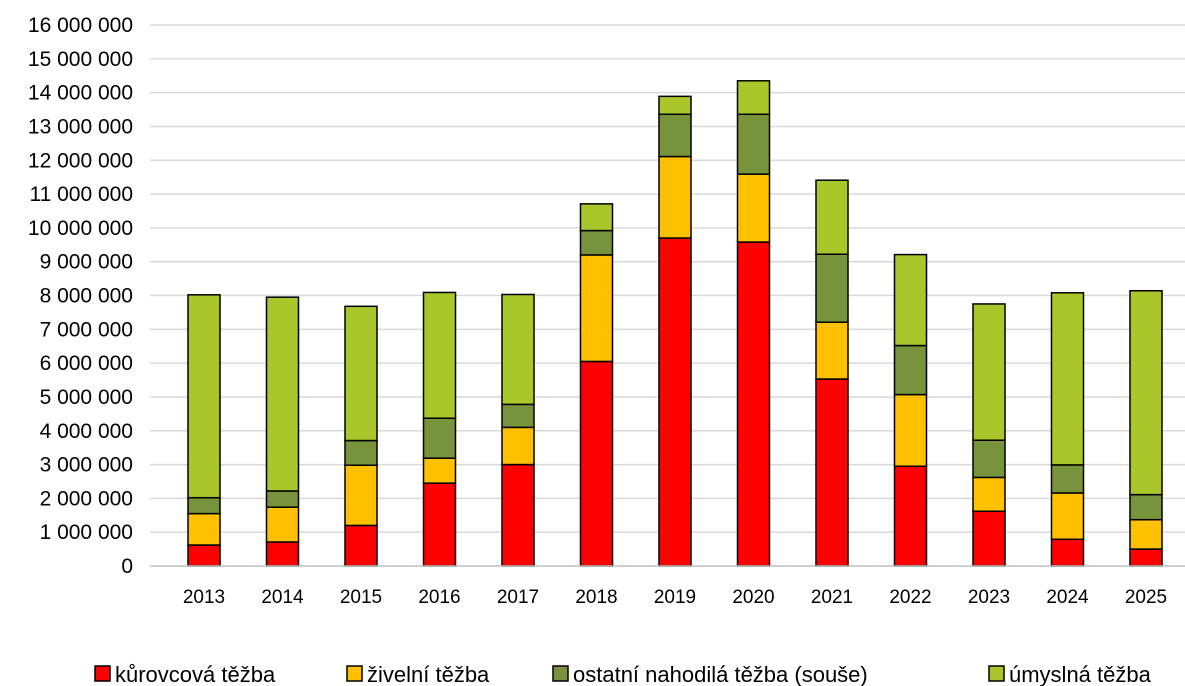  Describe the element at coordinates (80, 93) in the screenshot. I see `y-tick-label: 14 000 000` at that location.